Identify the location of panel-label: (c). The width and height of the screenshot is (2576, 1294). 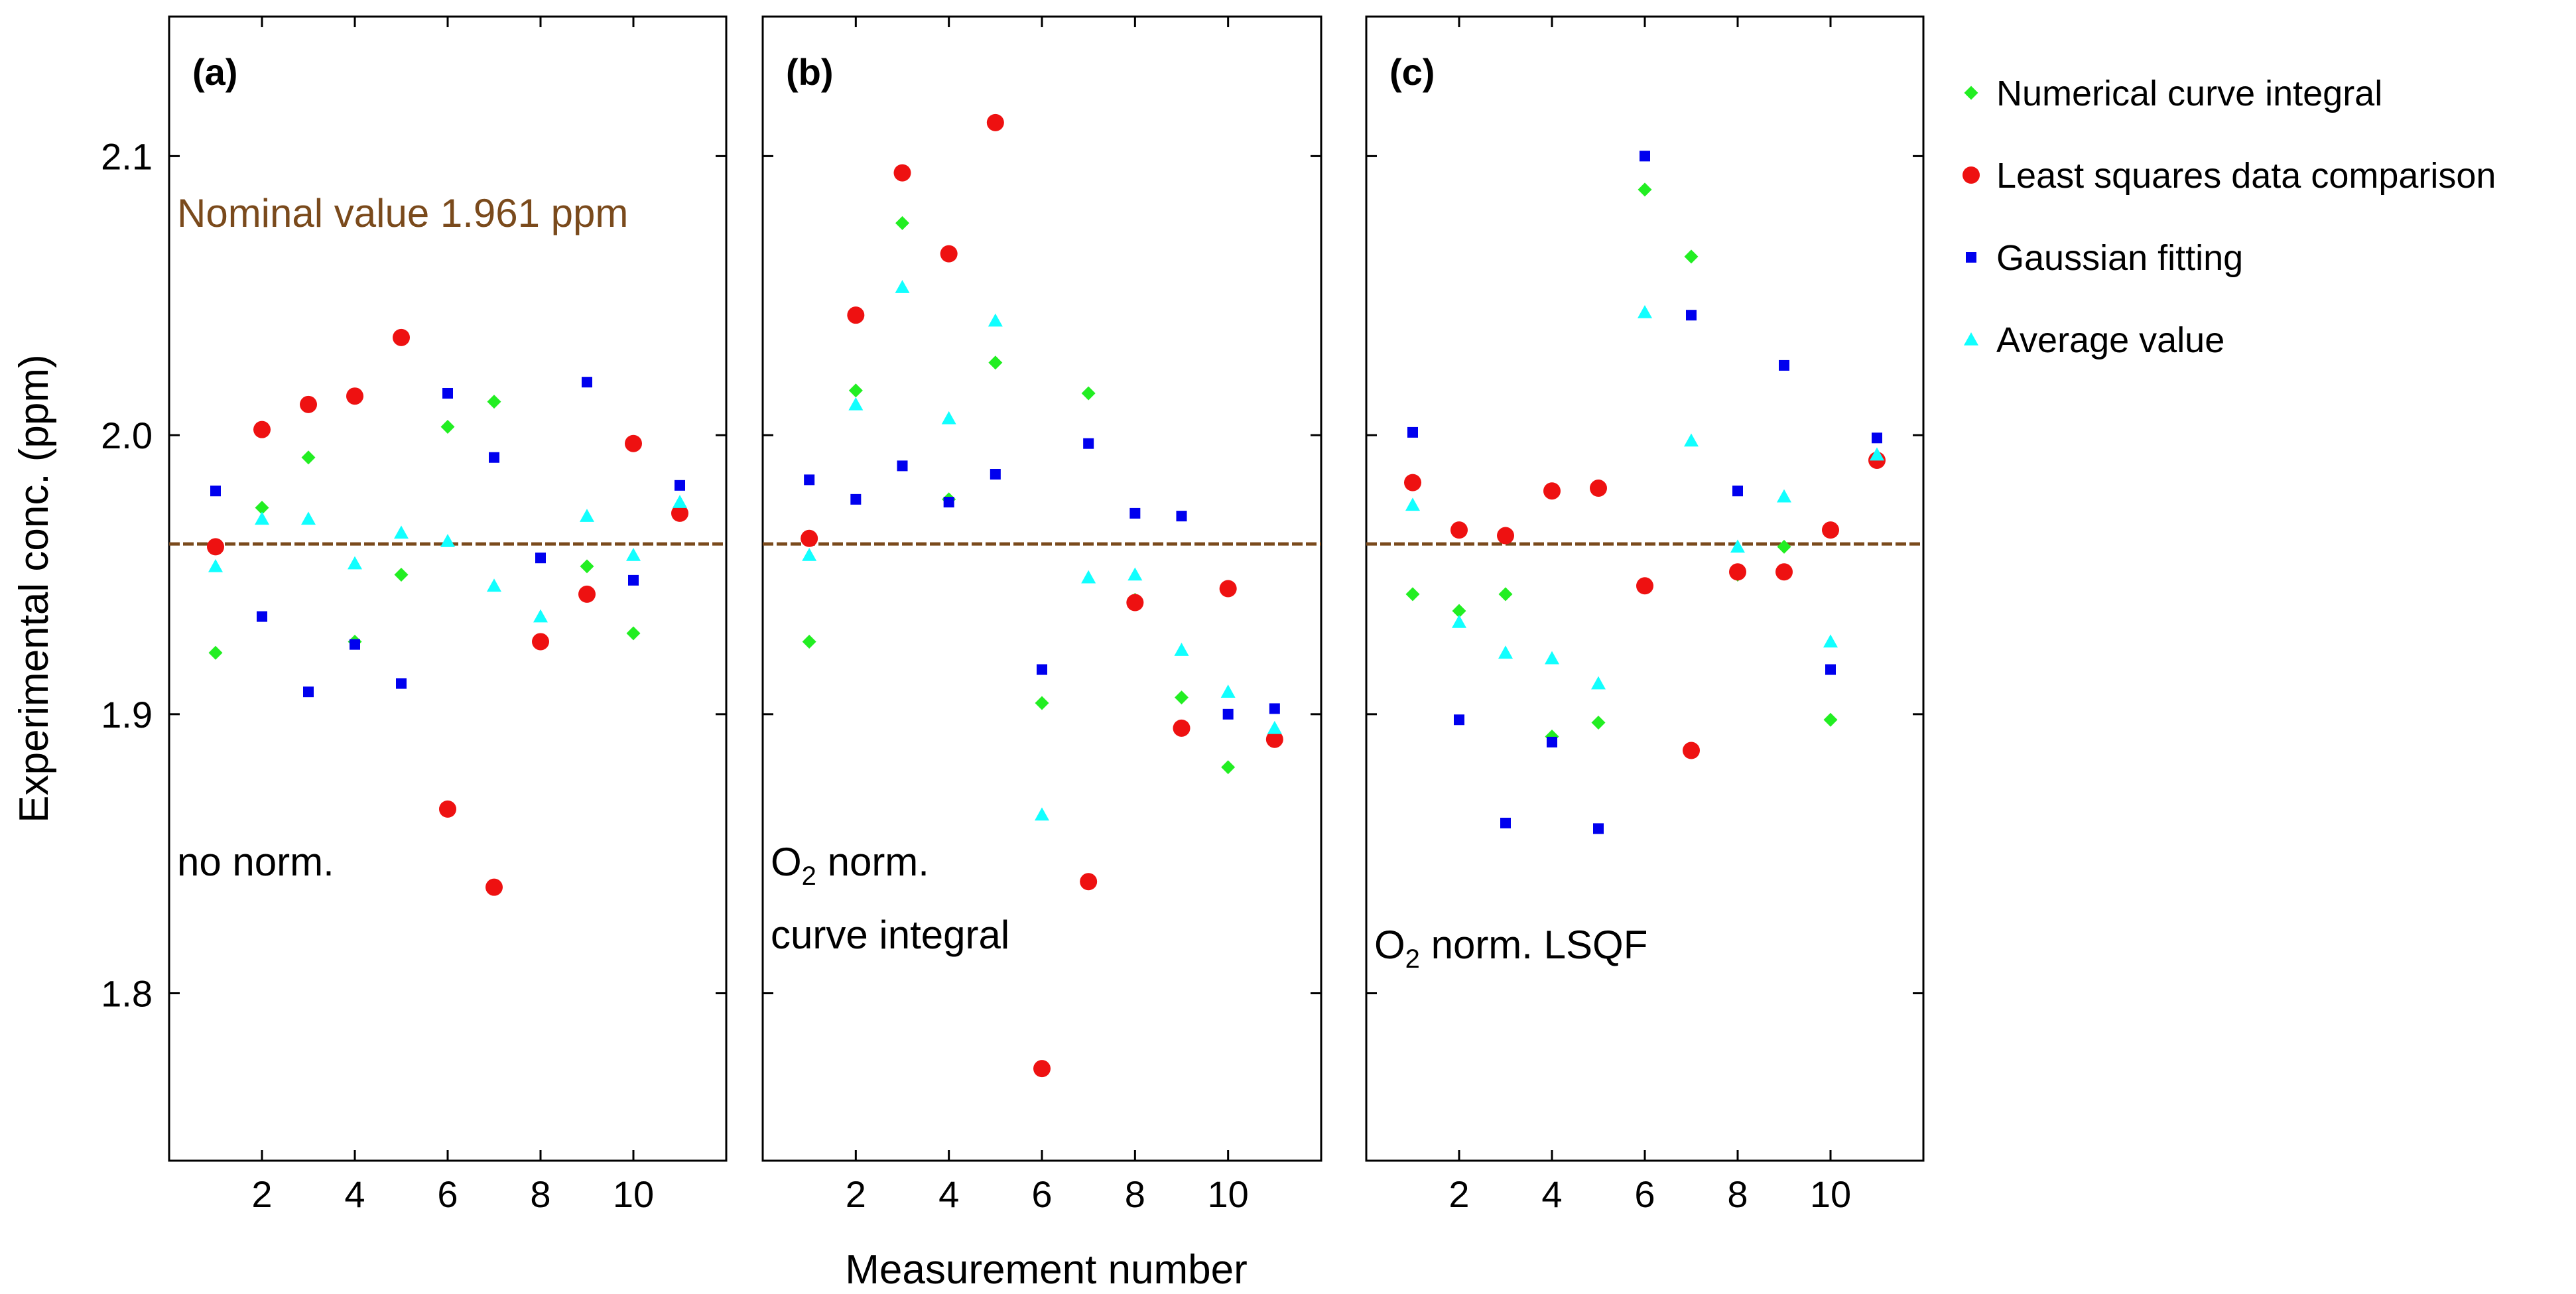
(1412, 72).